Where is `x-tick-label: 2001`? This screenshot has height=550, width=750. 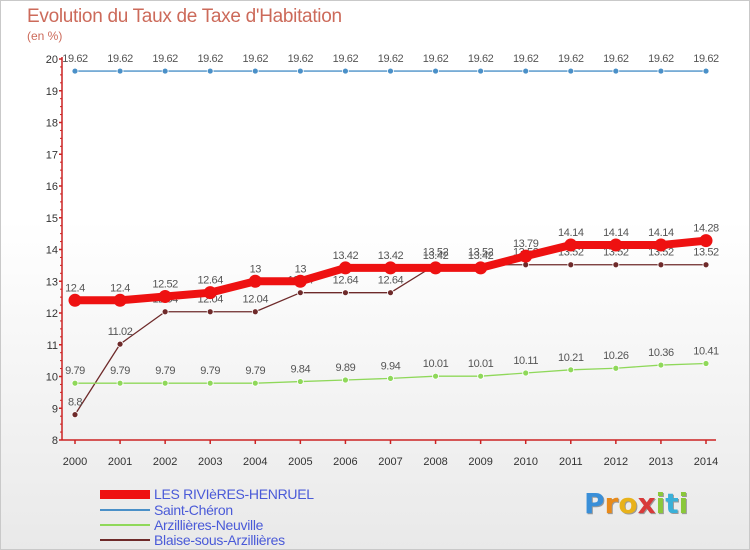
x-tick-label: 2001 is located at coordinates (120, 462).